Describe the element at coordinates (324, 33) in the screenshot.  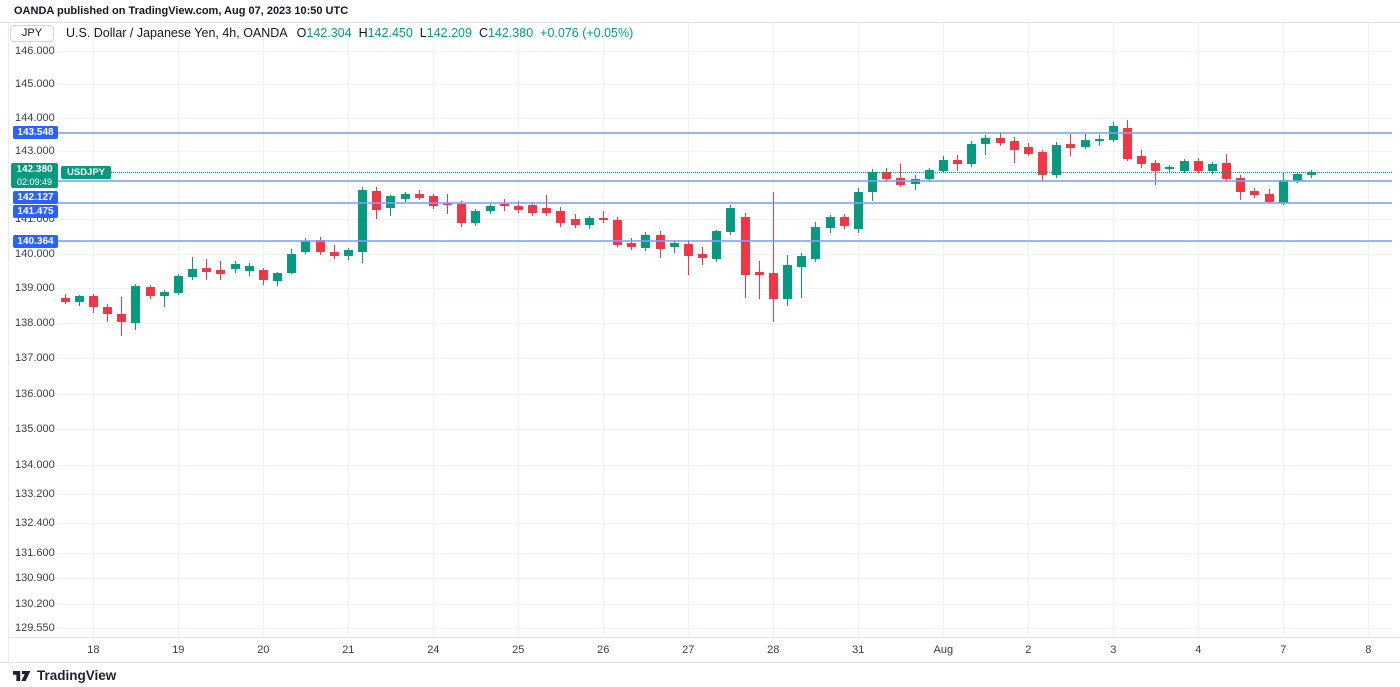
I see `ohlc-open: O142.304` at that location.